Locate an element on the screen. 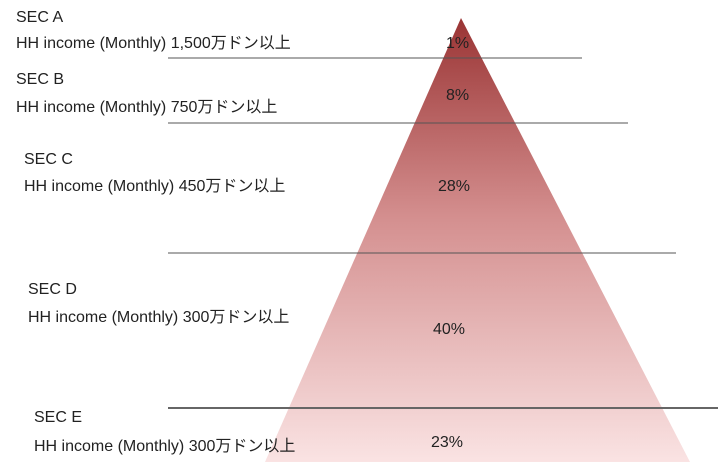 The image size is (718, 462). level-share: 28% is located at coordinates (454, 186).